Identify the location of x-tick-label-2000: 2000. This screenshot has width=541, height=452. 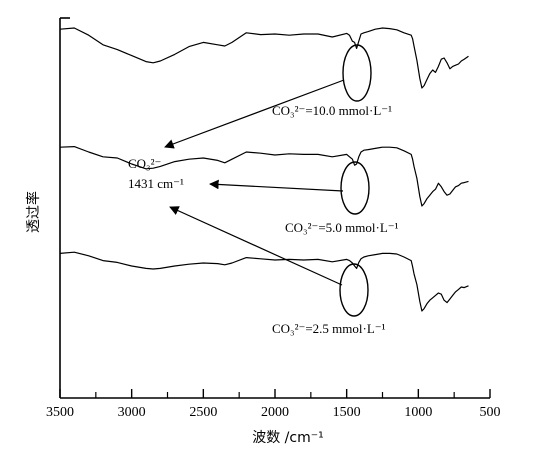
(275, 412).